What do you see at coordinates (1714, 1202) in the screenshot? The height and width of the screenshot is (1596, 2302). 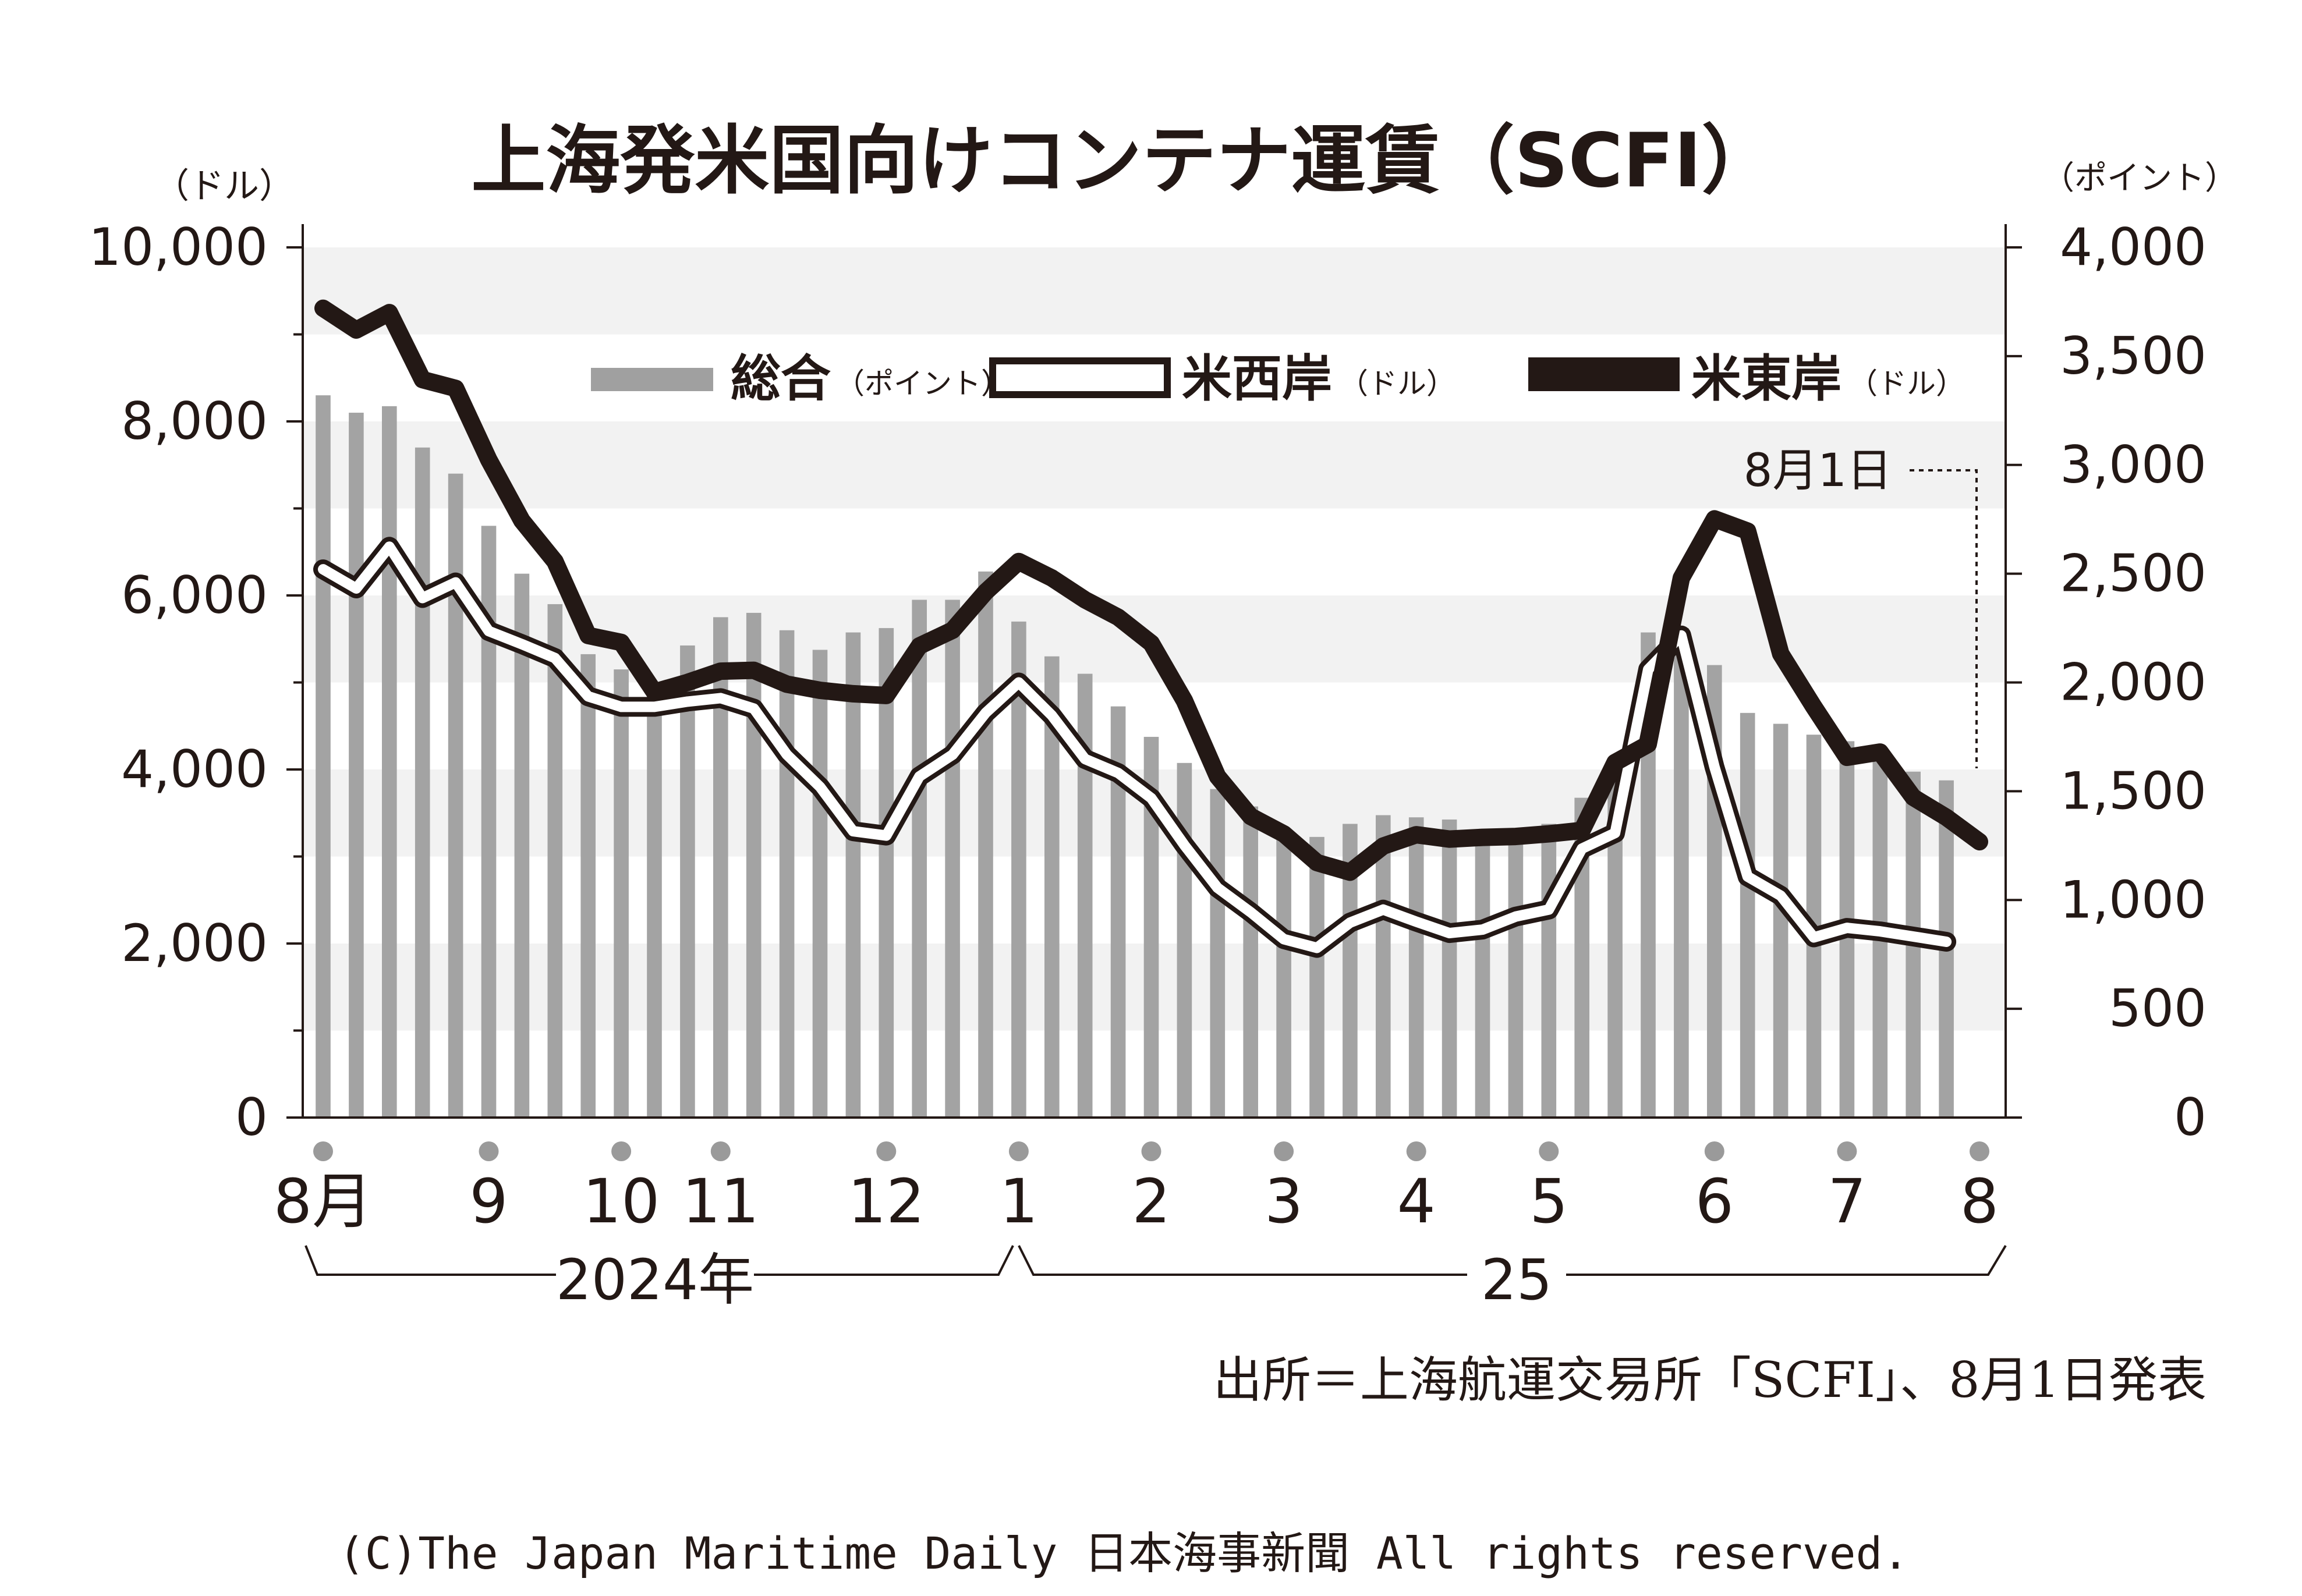 I see `month-label: 6` at bounding box center [1714, 1202].